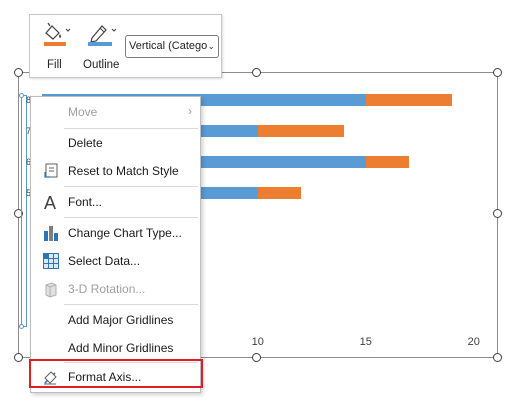 The height and width of the screenshot is (411, 511). What do you see at coordinates (256, 72) in the screenshot?
I see `resize-handle-top` at bounding box center [256, 72].